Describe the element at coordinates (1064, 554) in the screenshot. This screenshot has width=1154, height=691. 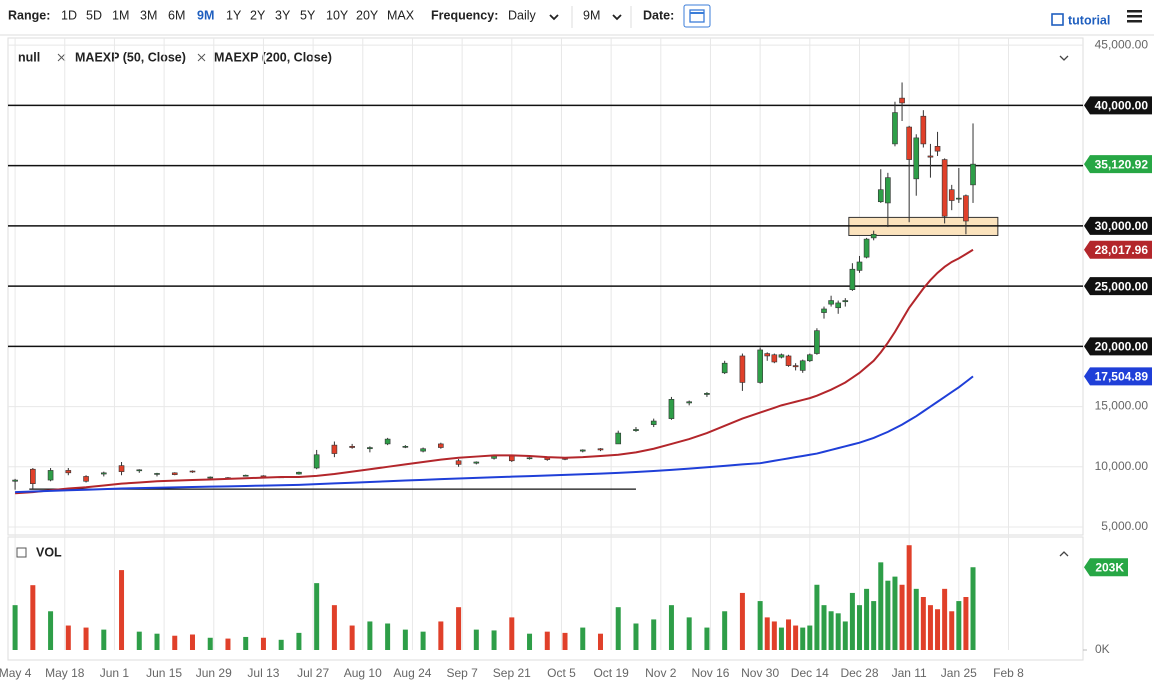
I see `expand-chevron` at that location.